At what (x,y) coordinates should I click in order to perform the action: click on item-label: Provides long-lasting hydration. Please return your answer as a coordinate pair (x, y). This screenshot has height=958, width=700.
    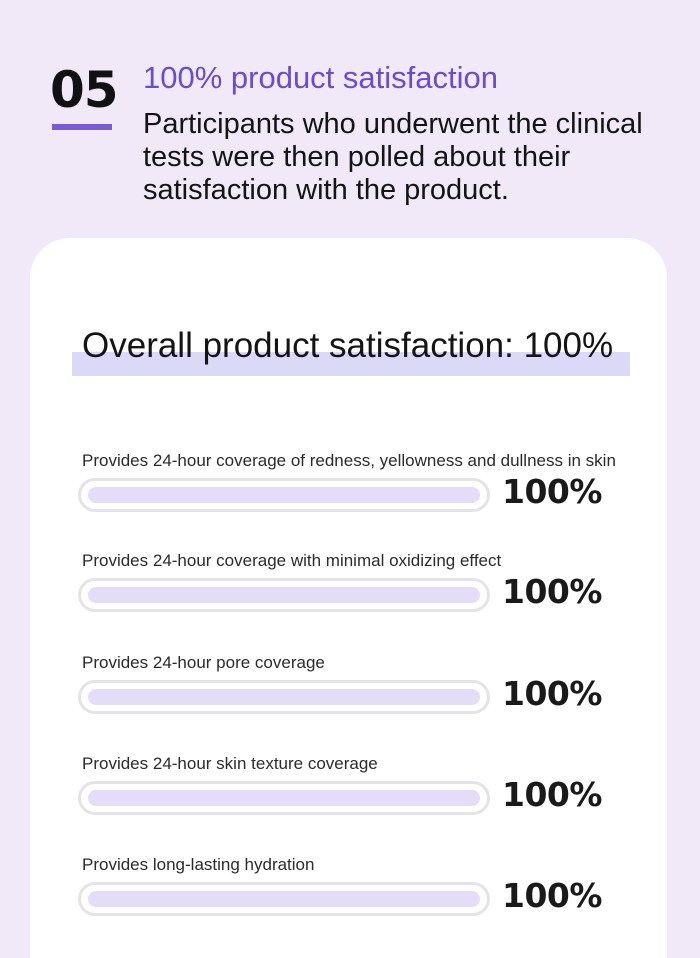
    Looking at the image, I should click on (198, 864).